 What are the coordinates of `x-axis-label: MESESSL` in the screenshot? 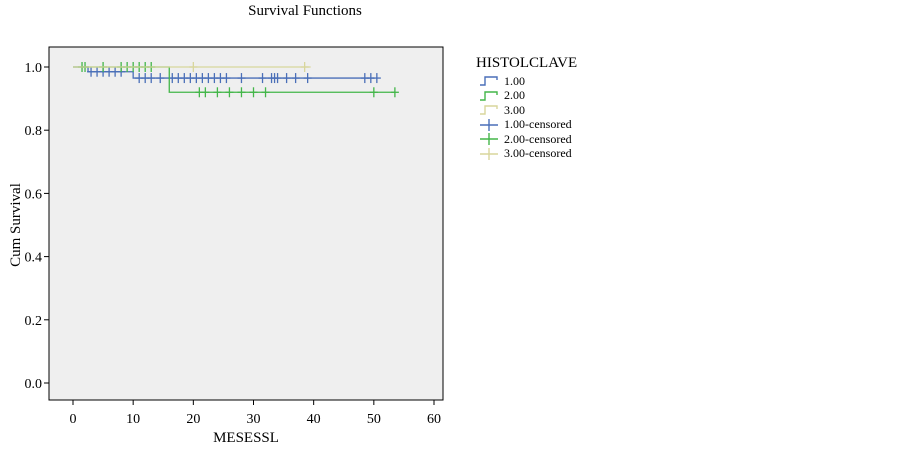 It's located at (246, 438).